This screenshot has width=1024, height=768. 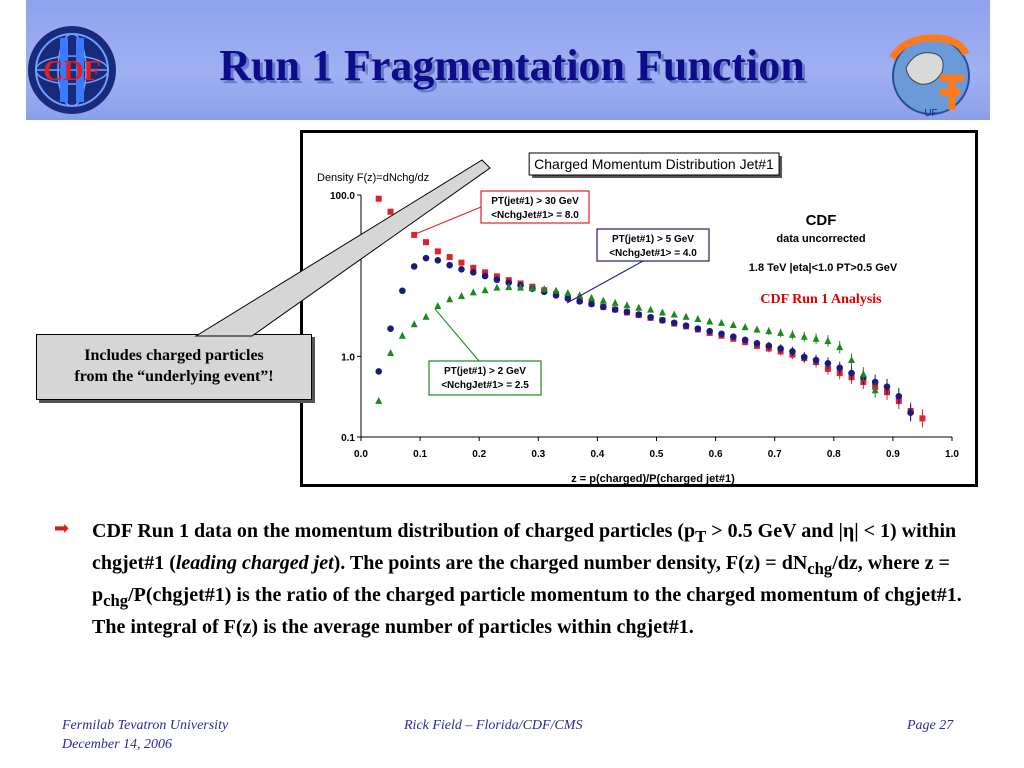 I want to click on x-tick-label: 0.2, so click(x=479, y=454).